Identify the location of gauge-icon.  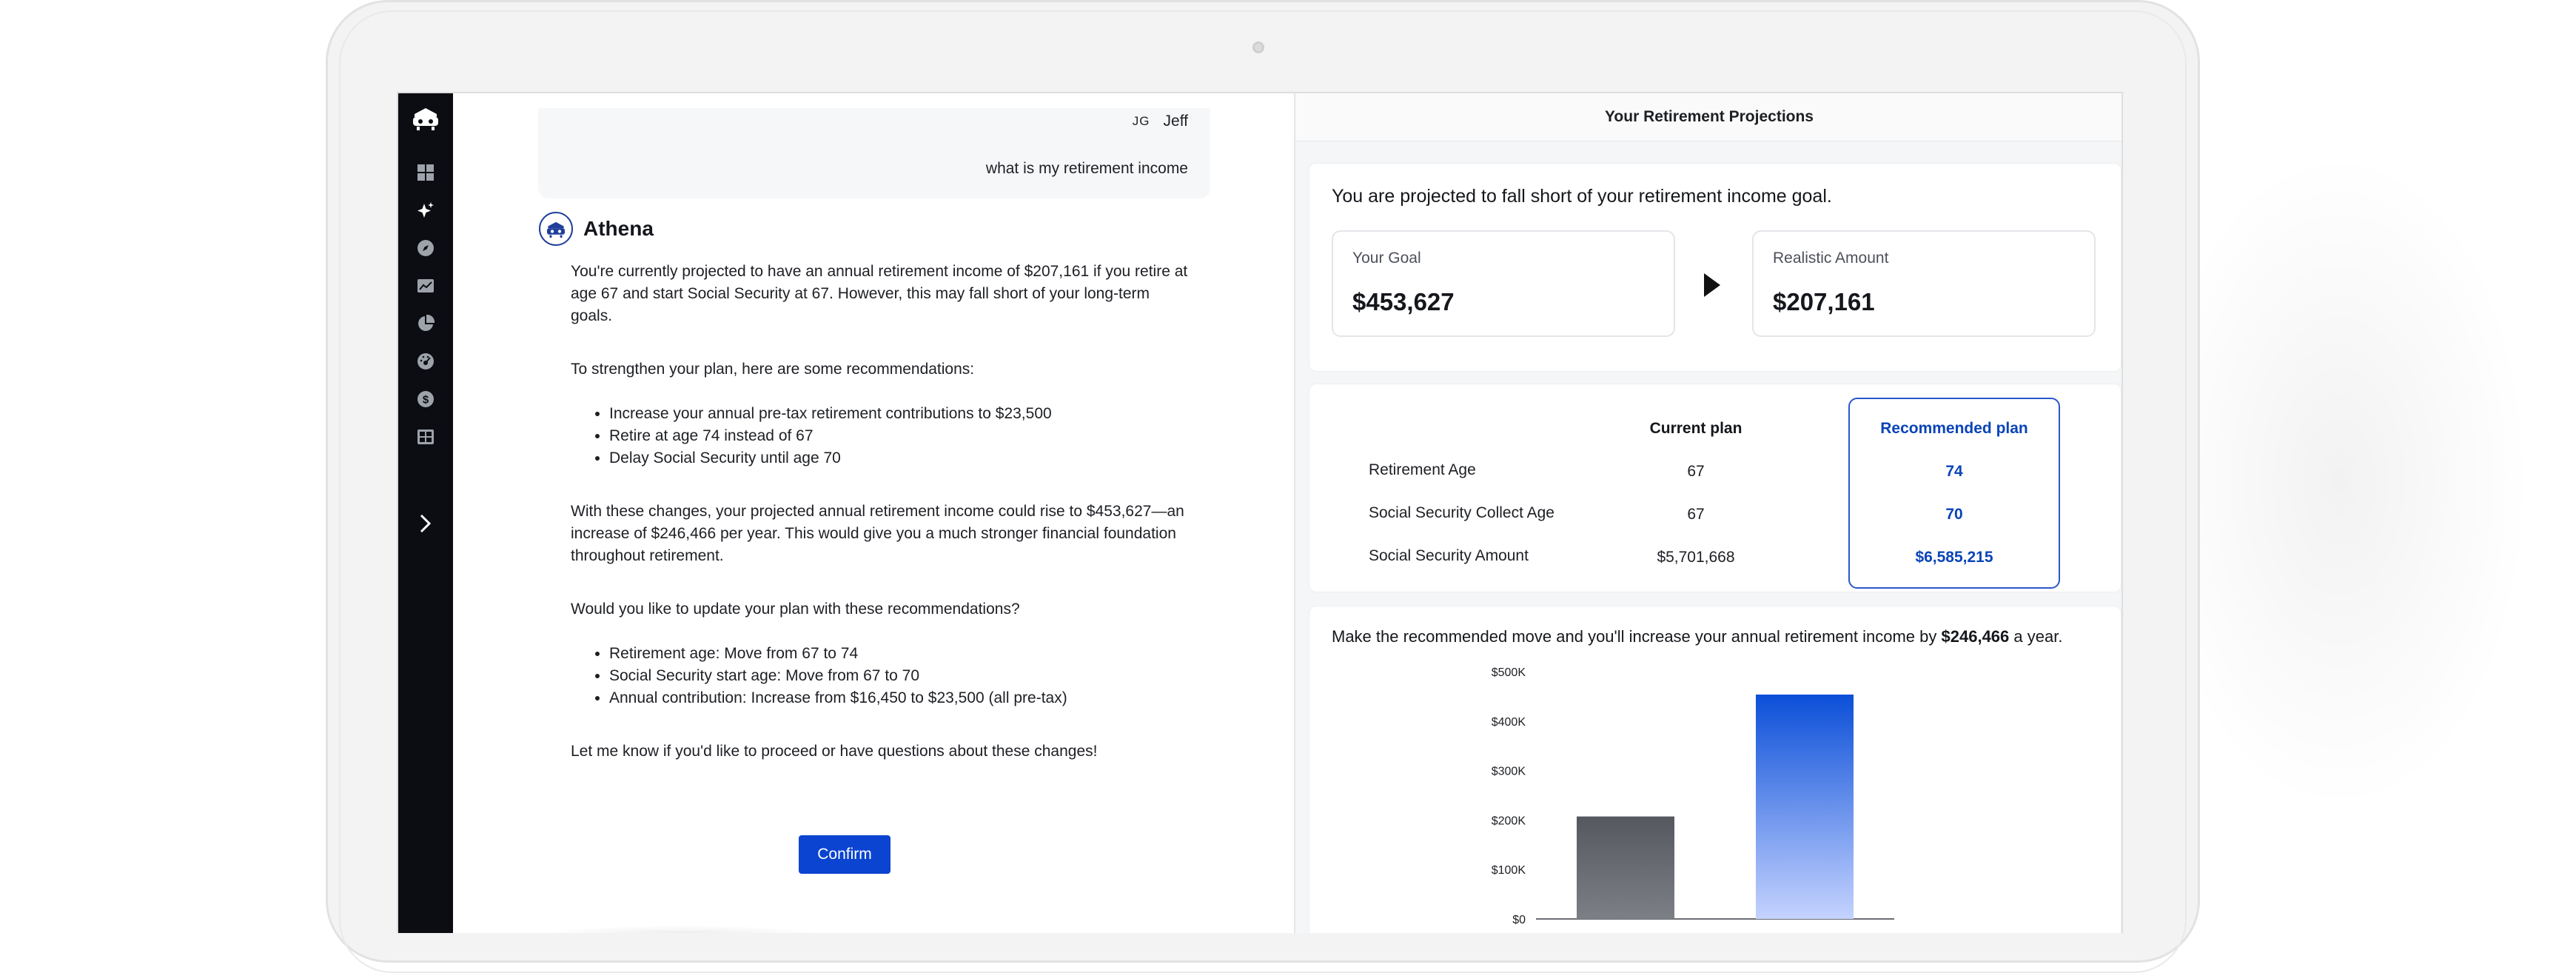
(425, 361).